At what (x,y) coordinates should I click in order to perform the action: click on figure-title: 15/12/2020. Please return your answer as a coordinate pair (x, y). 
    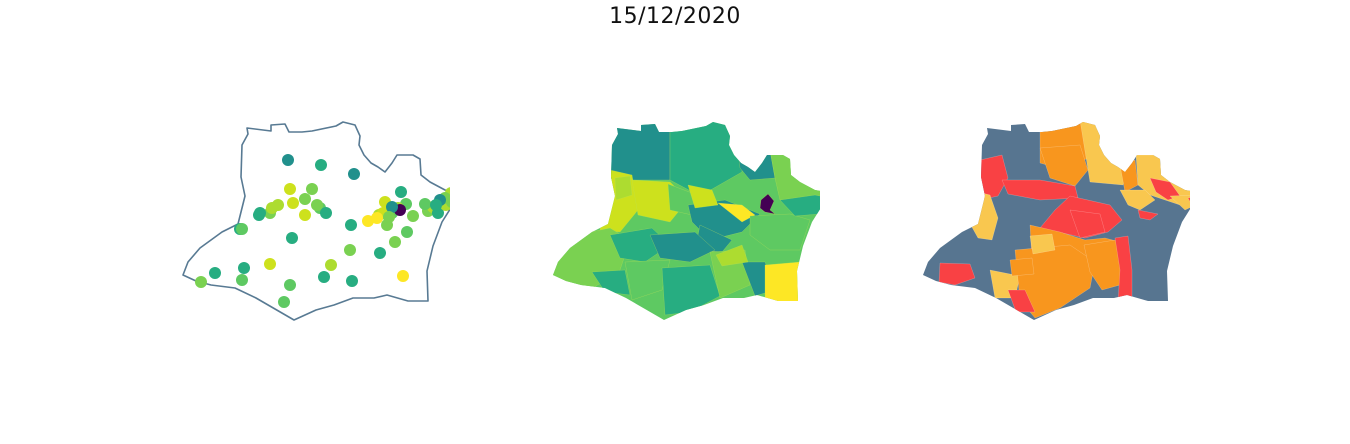
    Looking at the image, I should click on (675, 16).